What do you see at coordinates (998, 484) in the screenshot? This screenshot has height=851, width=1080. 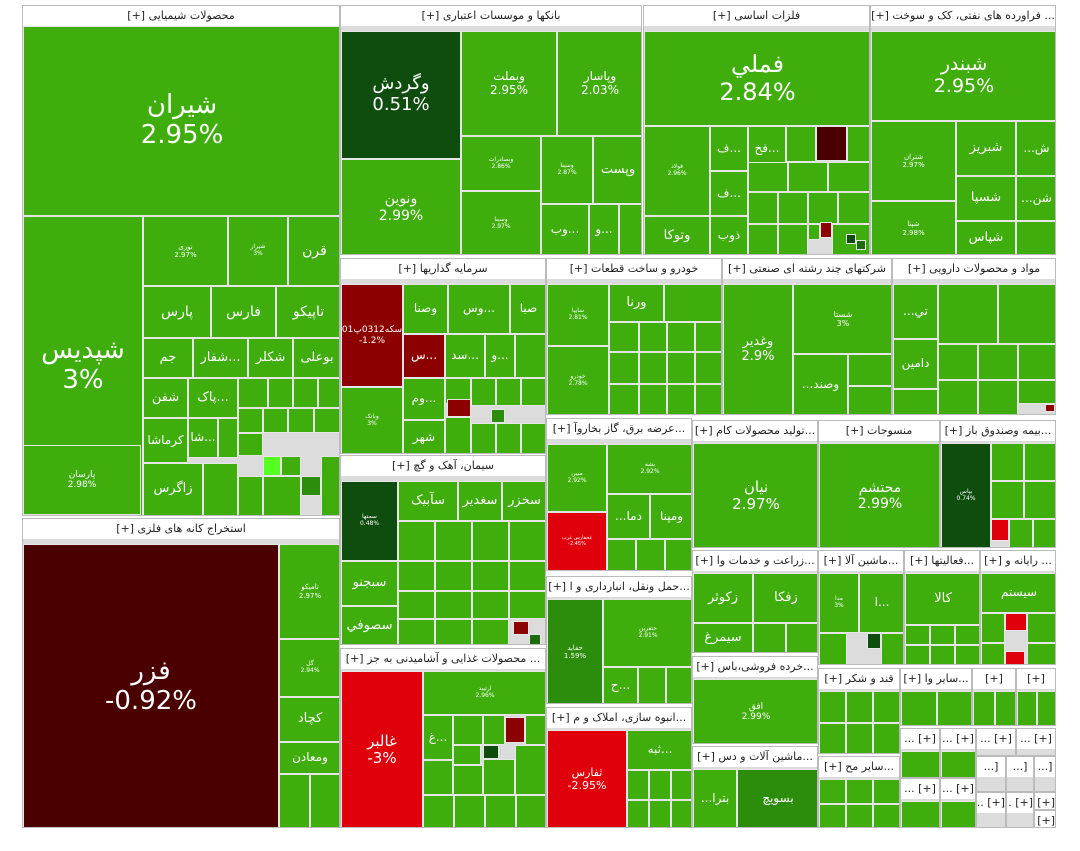 I see `sector-insurance: ...بیمه وصندوق باز [+] بپاس 0.74%` at bounding box center [998, 484].